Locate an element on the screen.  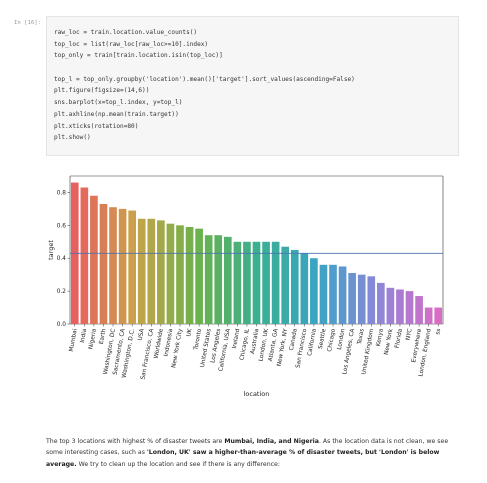
code-line: sns.barplot(x=top_l.index, y=top_l) is located at coordinates (118, 103).